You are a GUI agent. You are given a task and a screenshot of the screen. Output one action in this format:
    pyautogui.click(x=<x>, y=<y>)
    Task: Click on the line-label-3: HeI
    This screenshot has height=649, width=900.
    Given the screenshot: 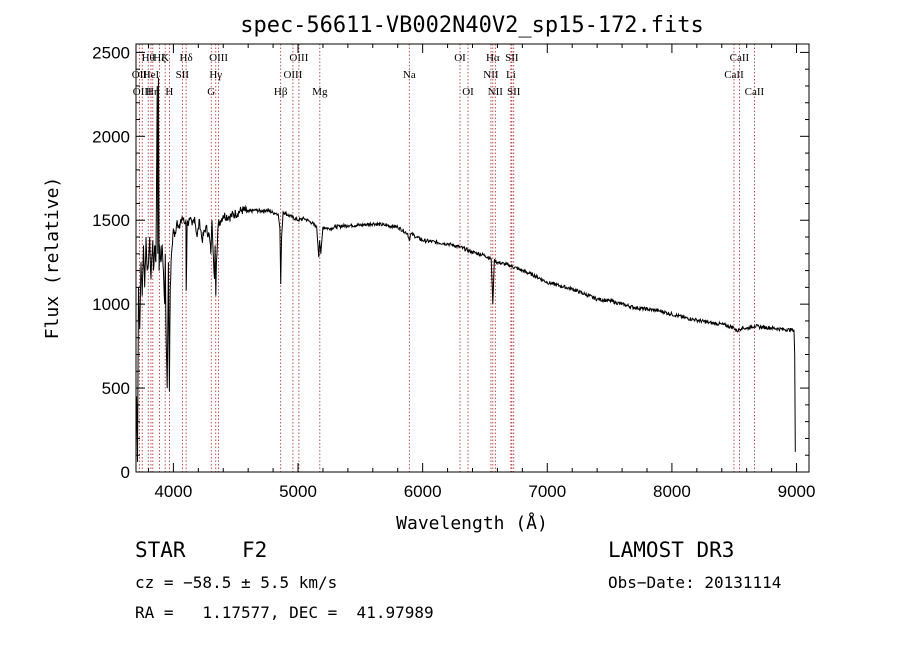 What is the action you would take?
    pyautogui.click(x=151, y=75)
    